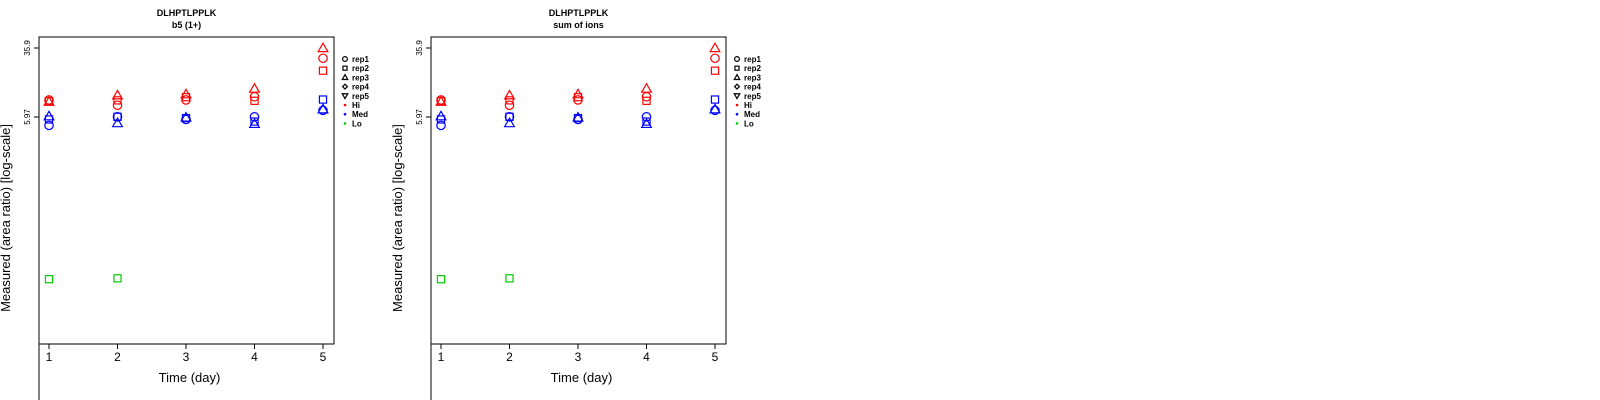  What do you see at coordinates (360, 59) in the screenshot?
I see `legend-label: rep1` at bounding box center [360, 59].